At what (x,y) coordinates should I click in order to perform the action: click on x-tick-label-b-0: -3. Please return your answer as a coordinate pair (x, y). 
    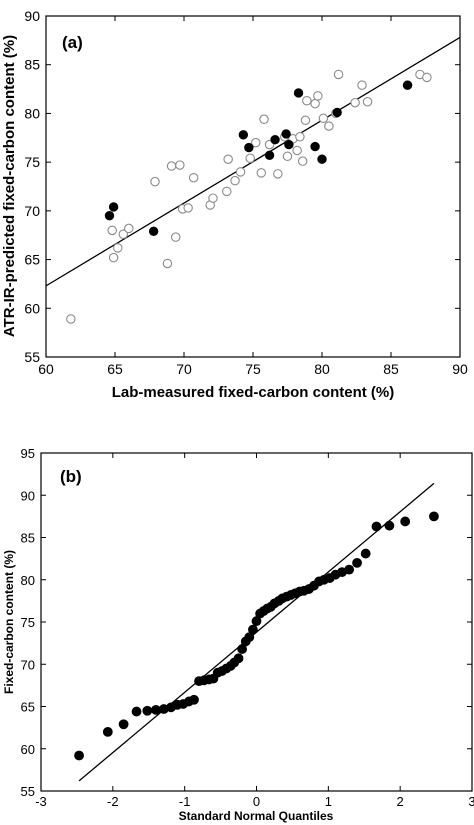
    Looking at the image, I should click on (41, 801).